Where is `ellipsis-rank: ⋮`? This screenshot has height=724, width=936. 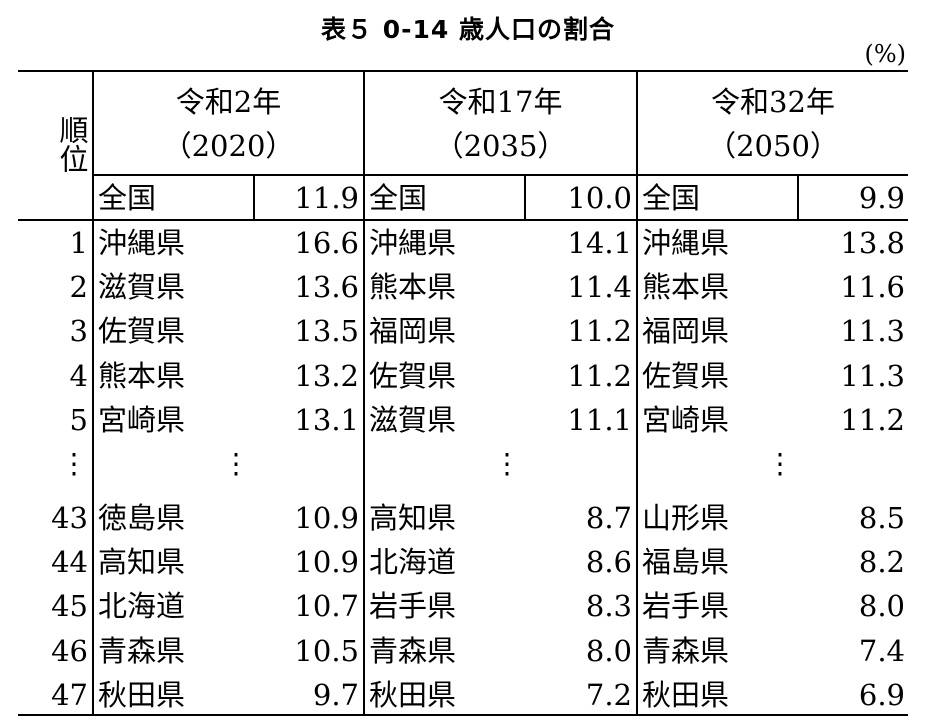 ellipsis-rank: ⋮ is located at coordinates (74, 463).